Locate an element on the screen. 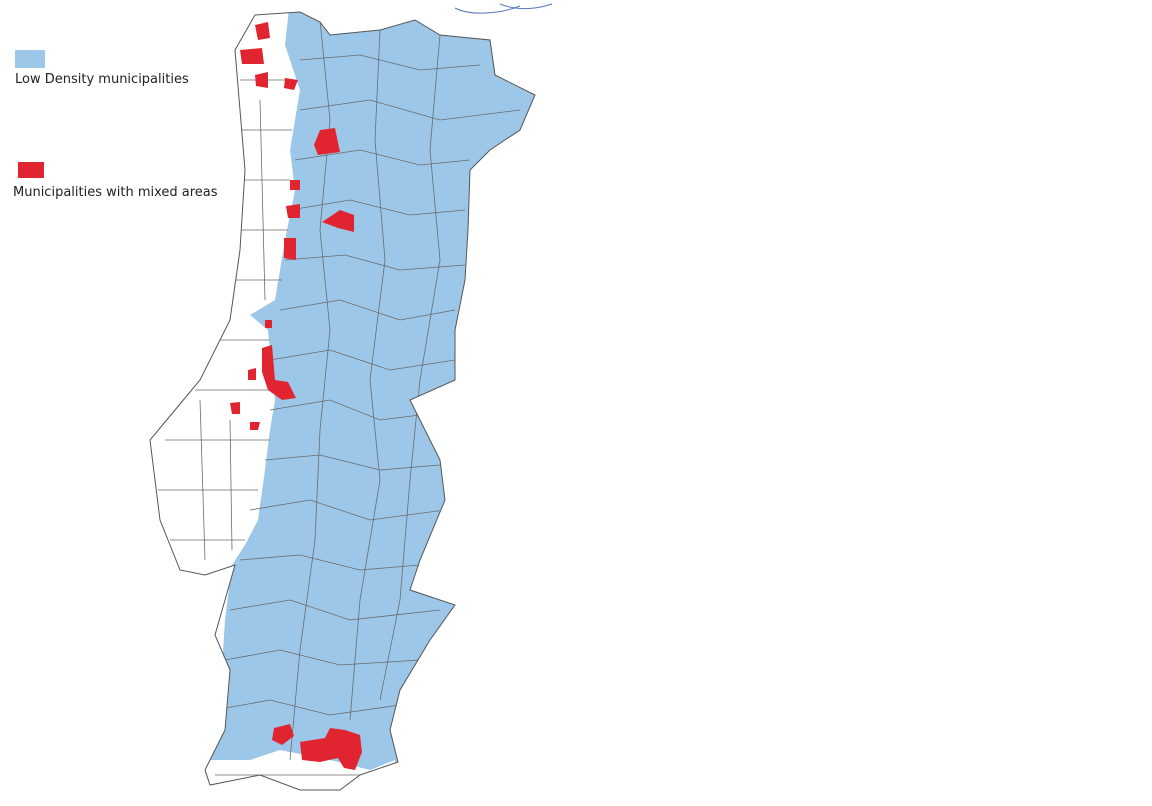 This screenshot has width=1152, height=806. mixed-areas is located at coordinates (296, 396).